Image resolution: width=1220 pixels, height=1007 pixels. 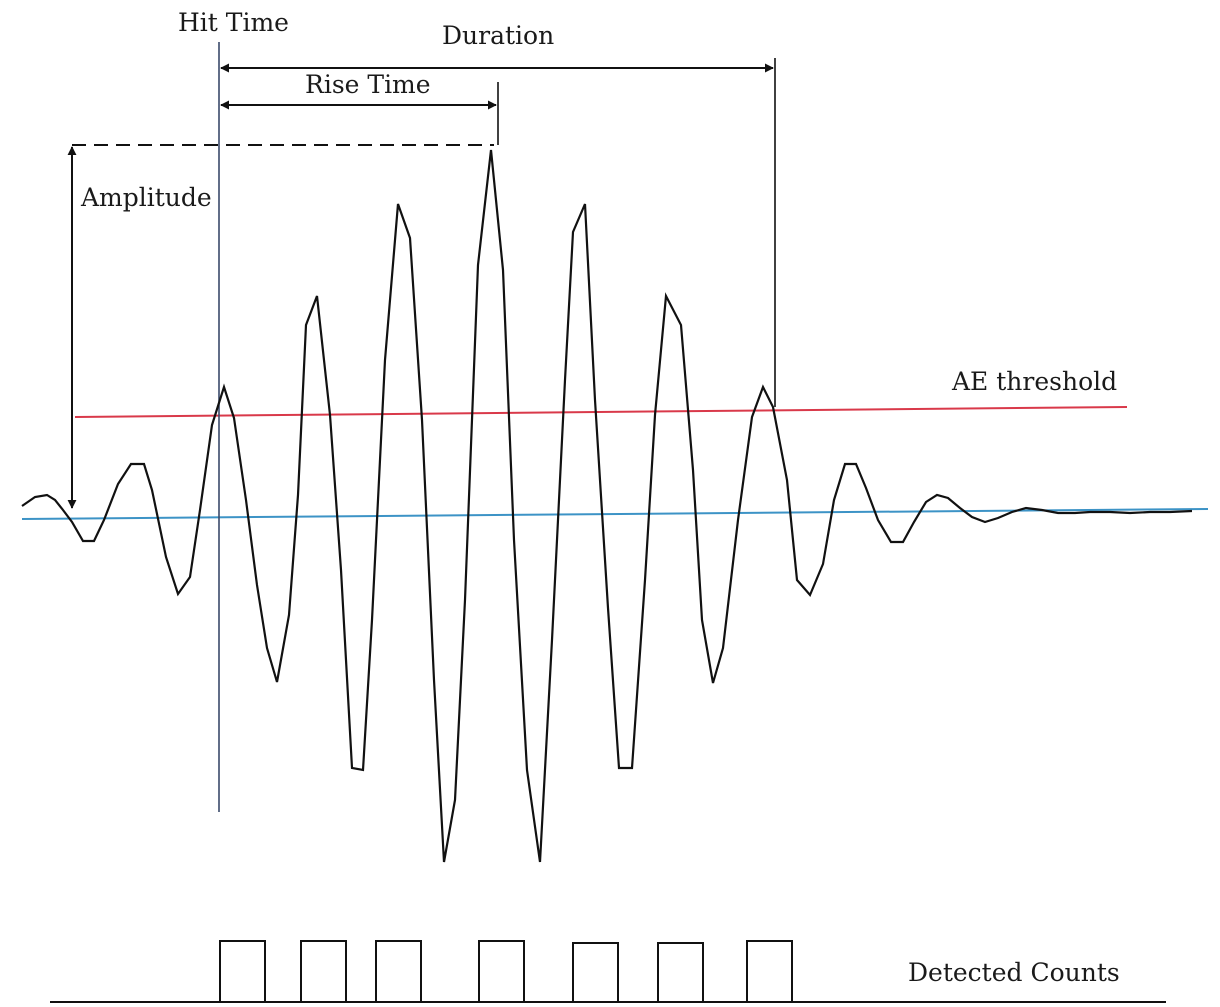 What do you see at coordinates (1014, 972) in the screenshot?
I see `detected-counts-label: Detected Counts` at bounding box center [1014, 972].